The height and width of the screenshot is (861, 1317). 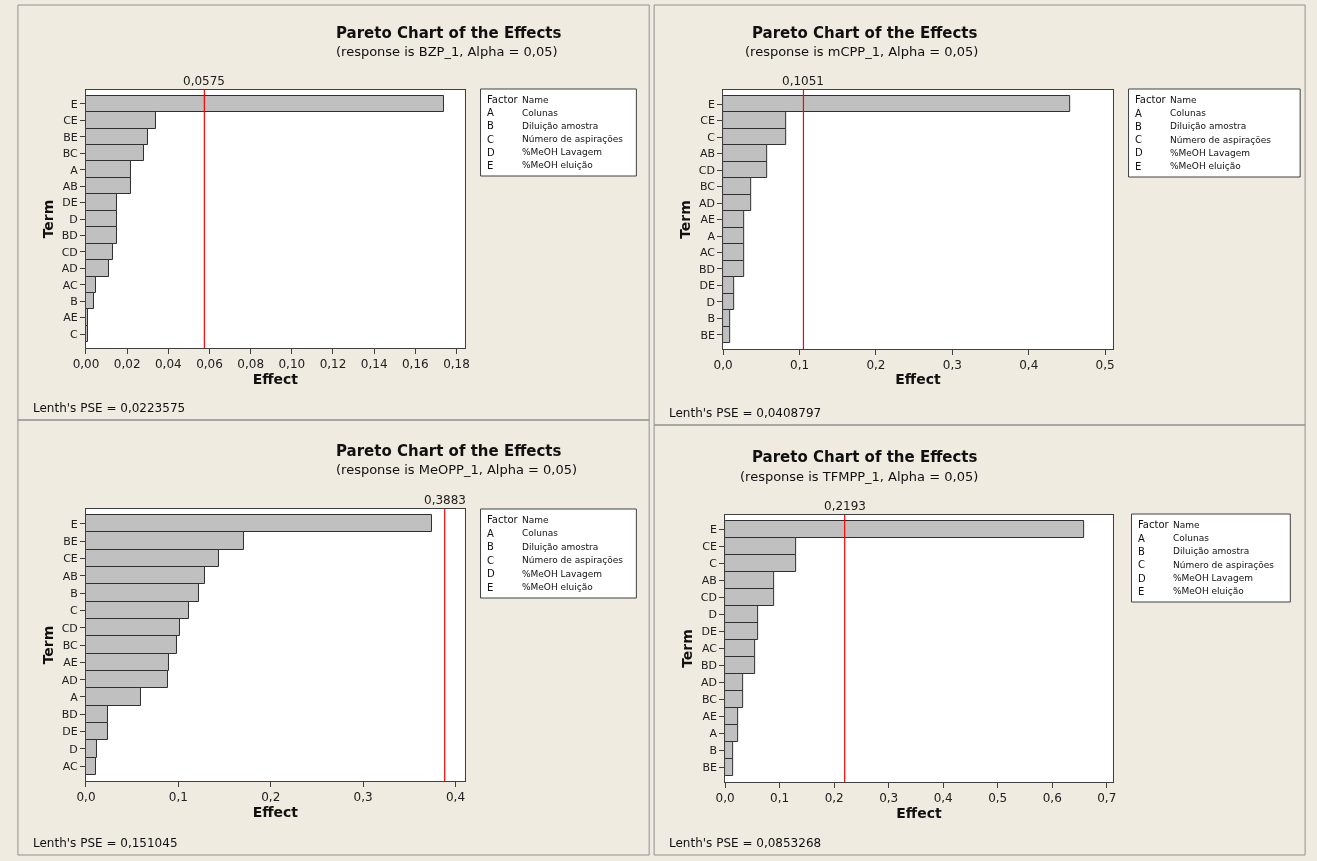 I want to click on ref-line-label: 0,3883, so click(x=445, y=500).